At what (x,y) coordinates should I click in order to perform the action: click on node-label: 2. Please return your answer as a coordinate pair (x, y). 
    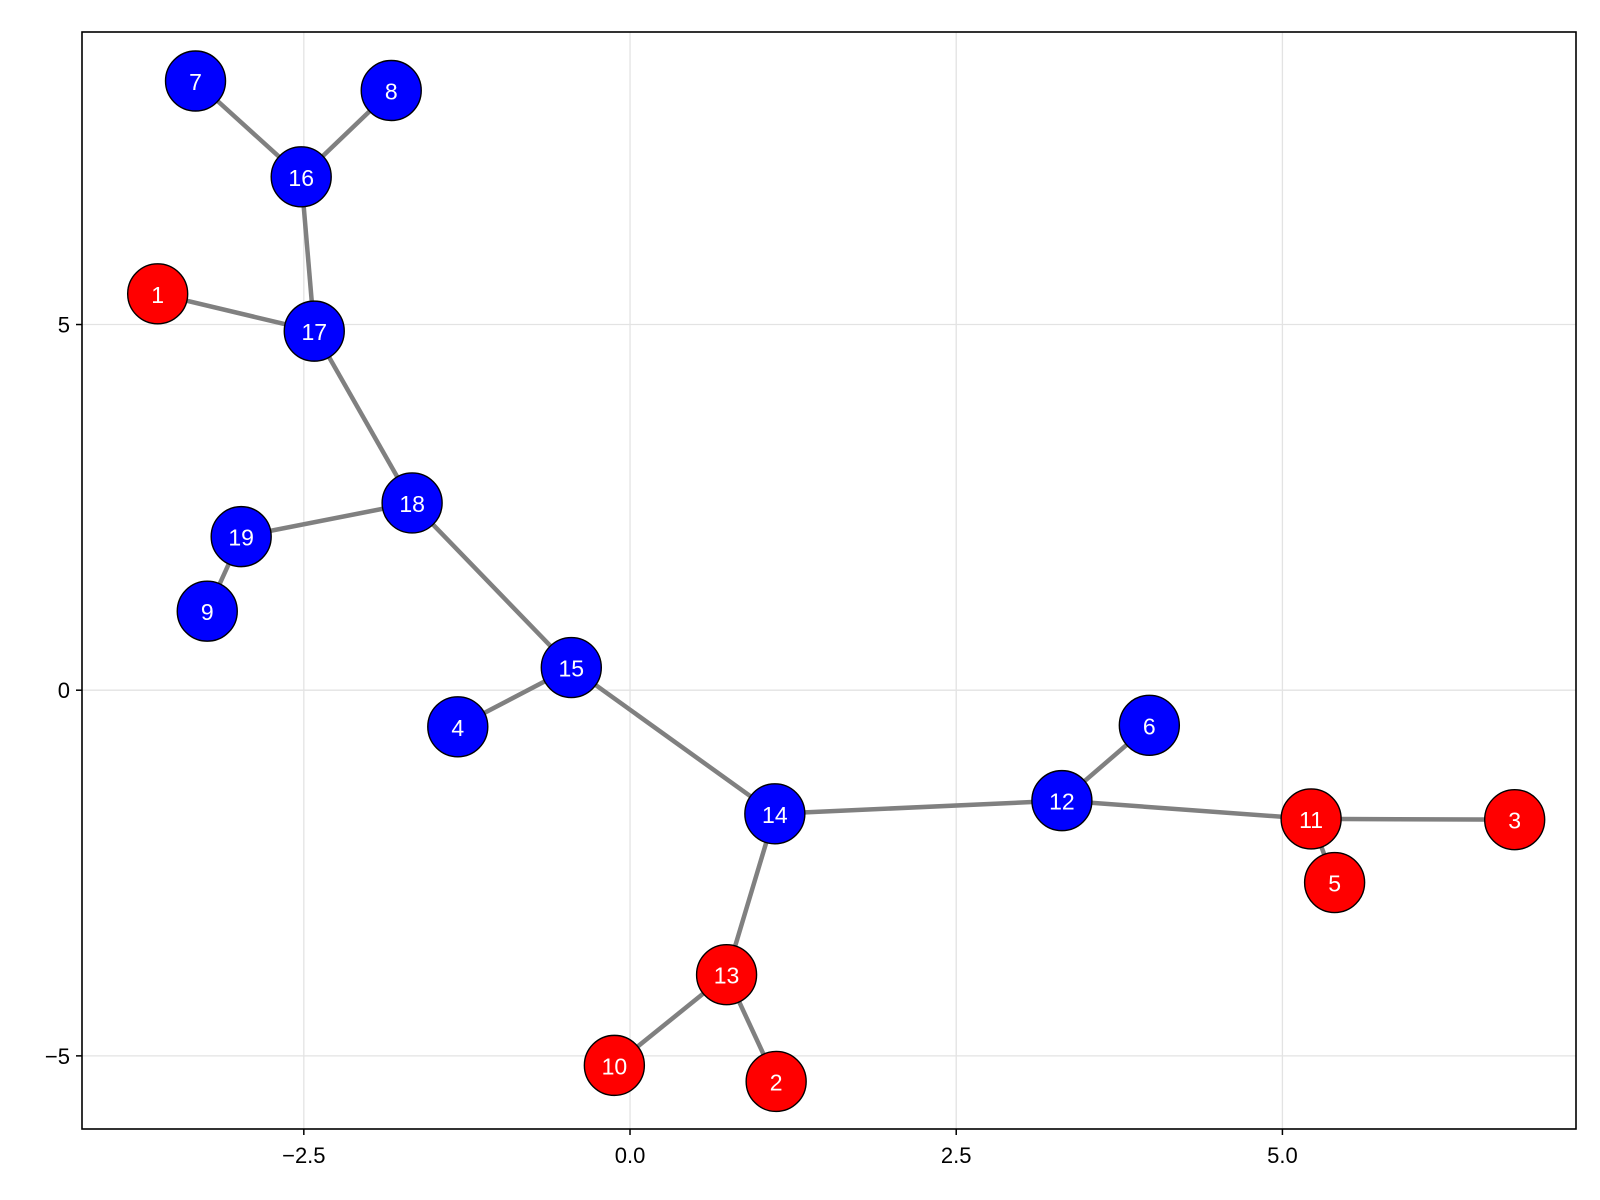
    Looking at the image, I should click on (776, 1082).